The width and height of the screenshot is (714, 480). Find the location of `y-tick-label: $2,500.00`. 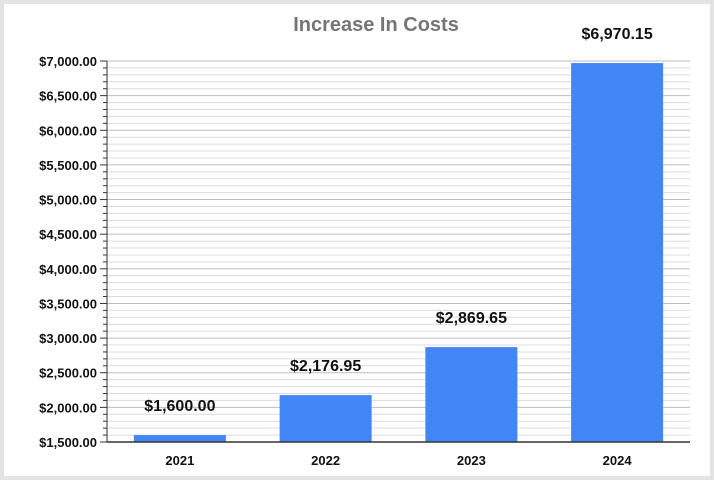

y-tick-label: $2,500.00 is located at coordinates (68, 373).